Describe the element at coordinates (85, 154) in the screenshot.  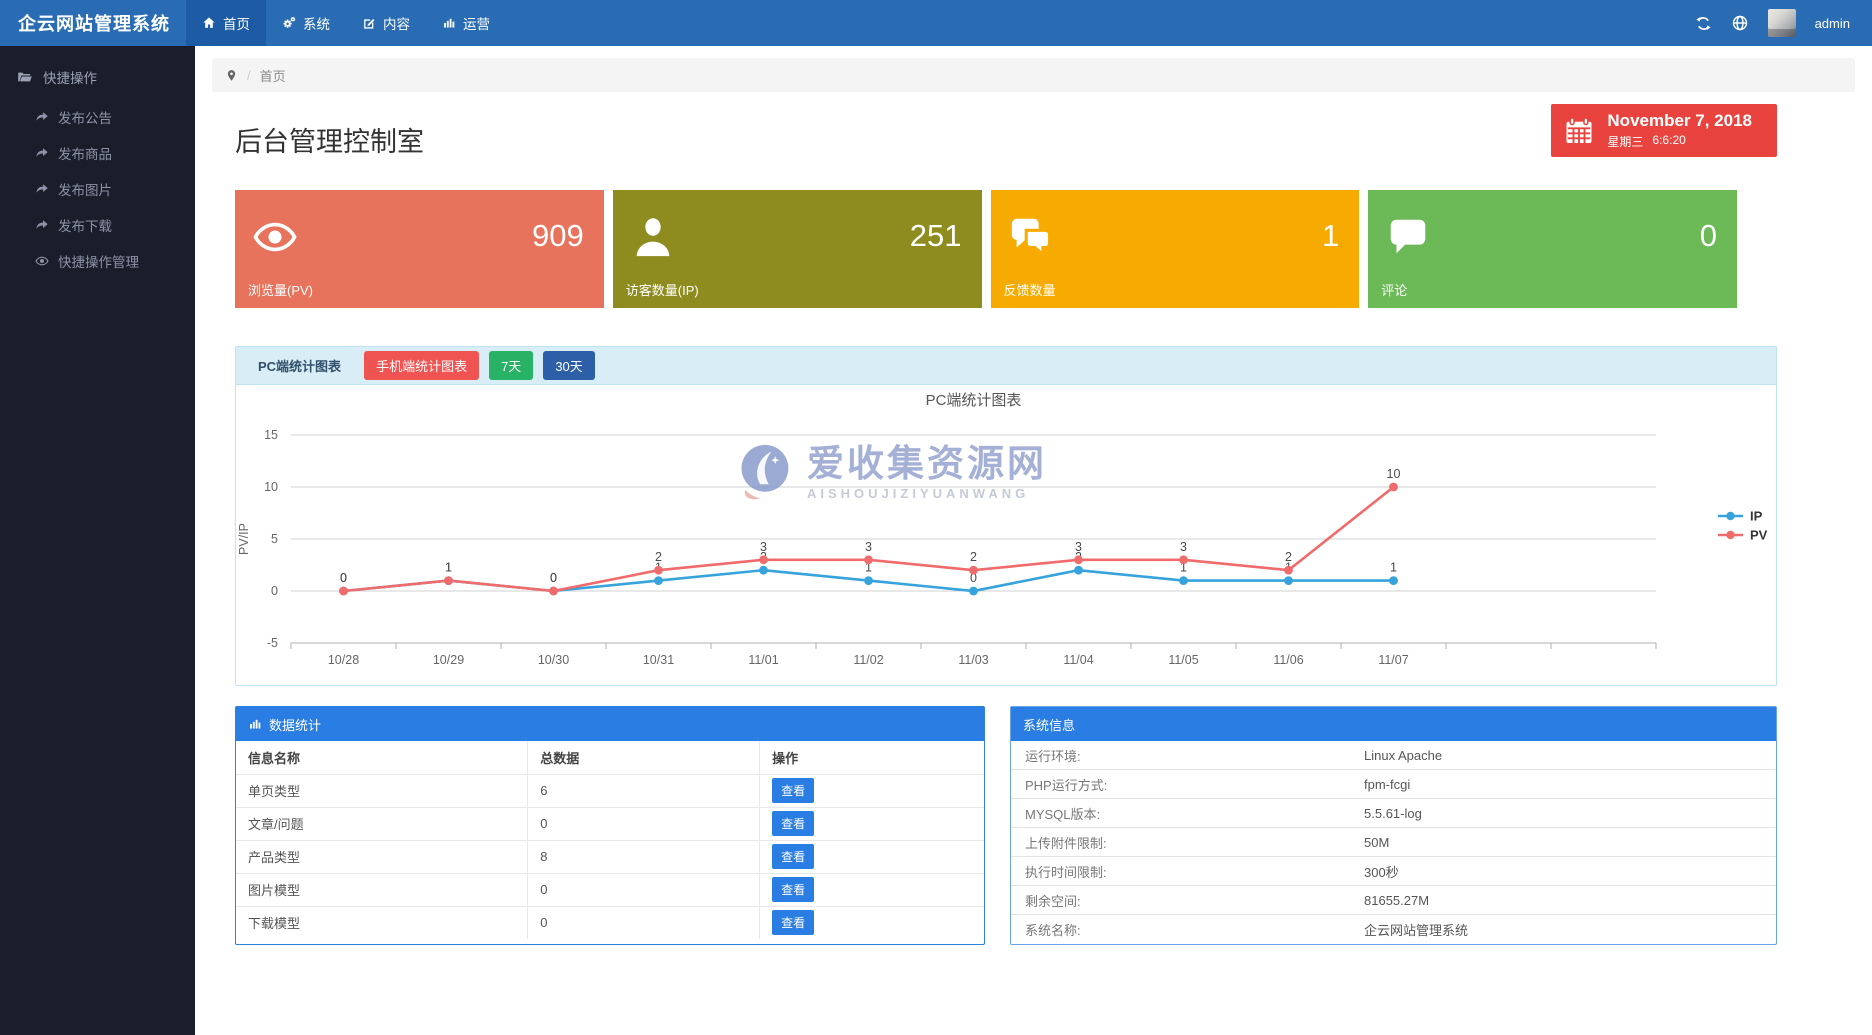
I see `sidebar-item-label: 发布商品` at that location.